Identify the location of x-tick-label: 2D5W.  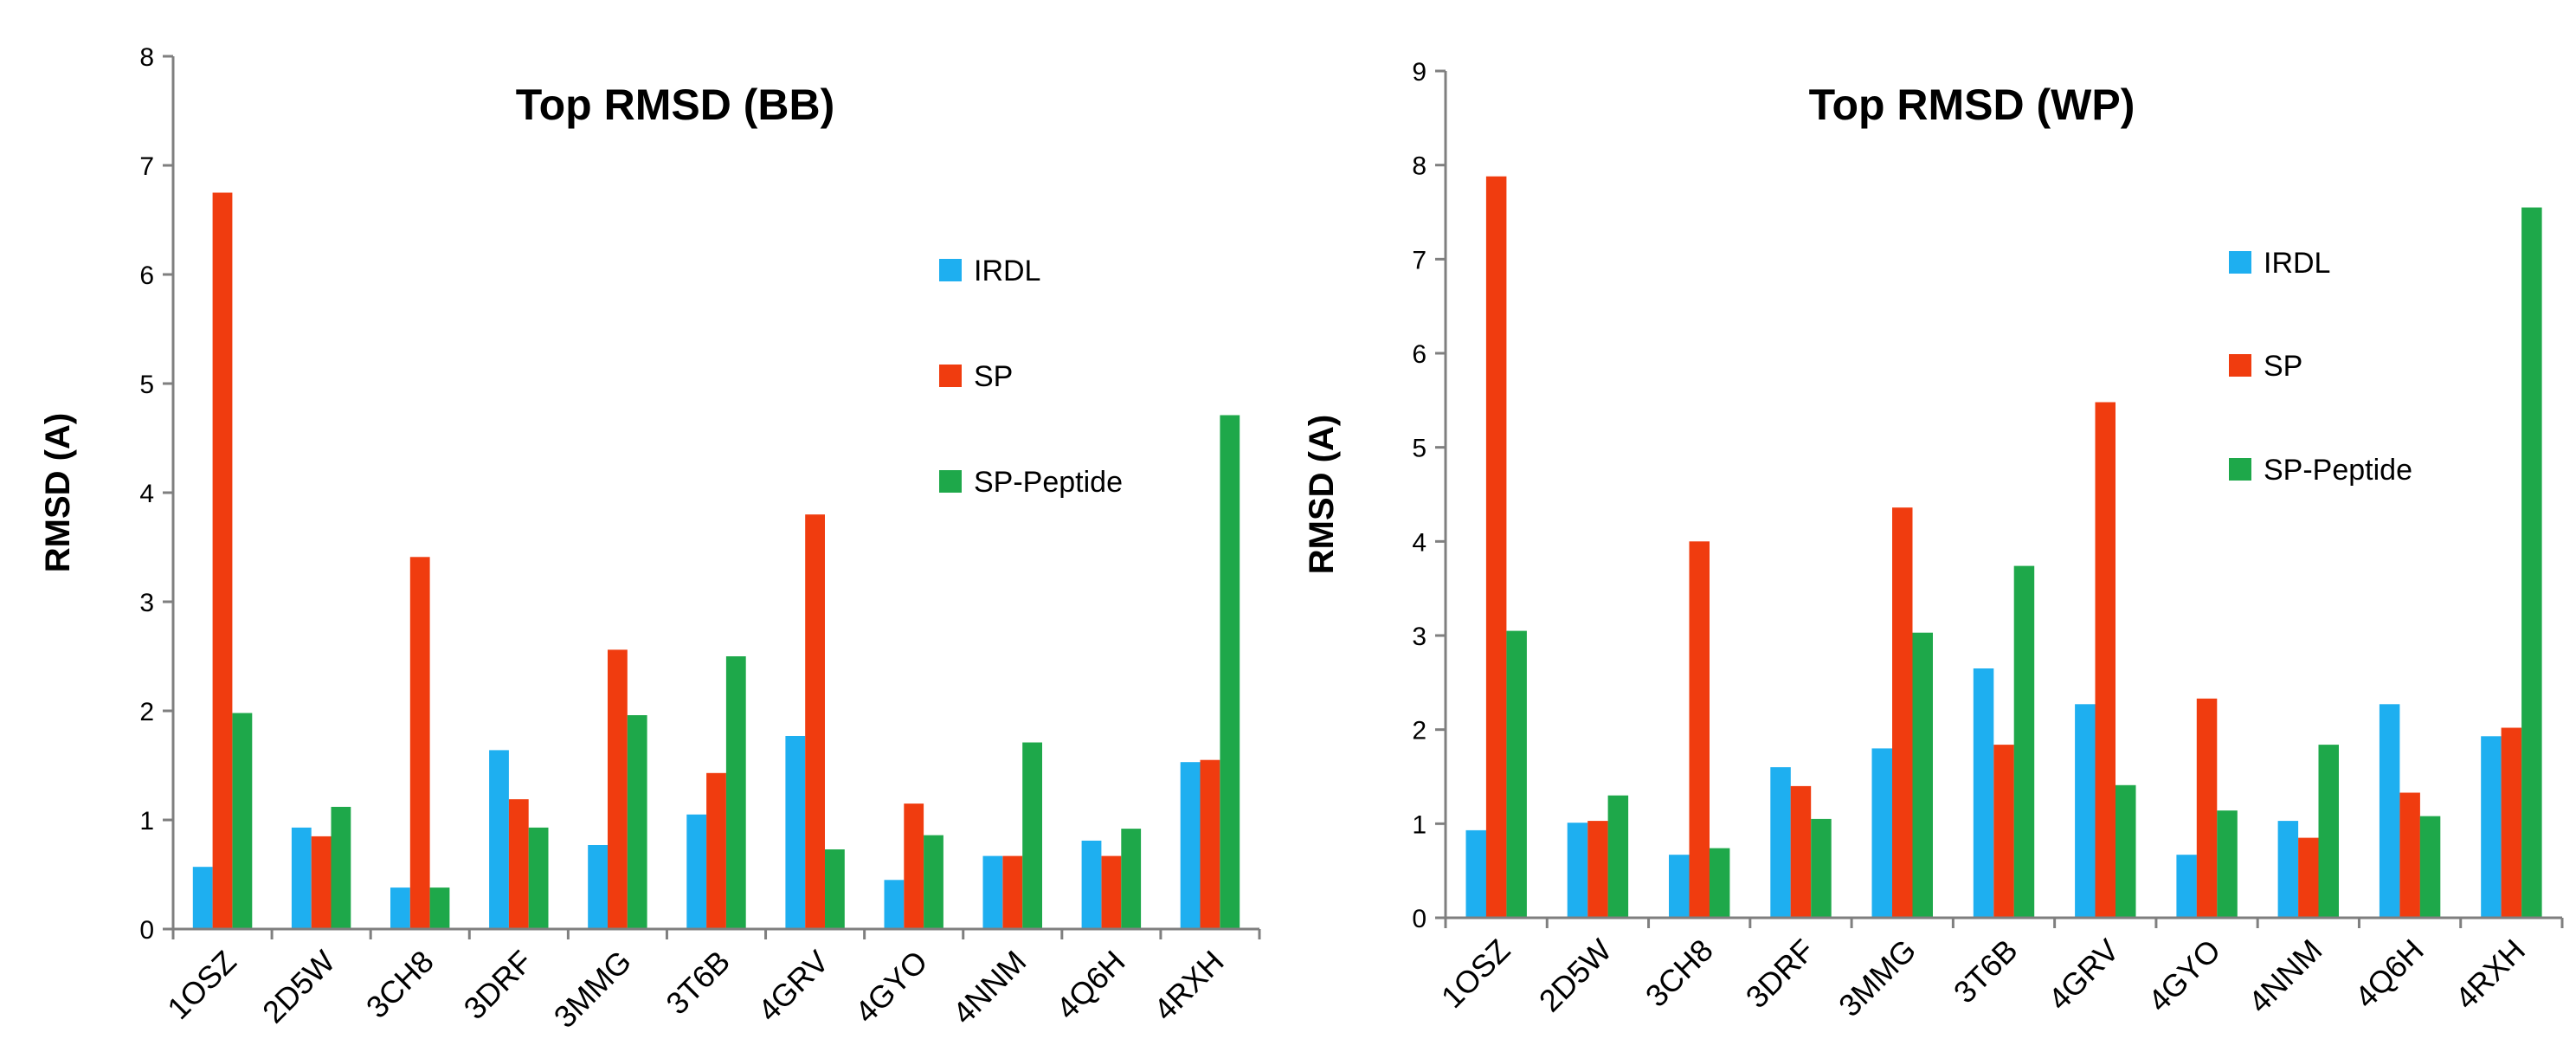
(1575, 976).